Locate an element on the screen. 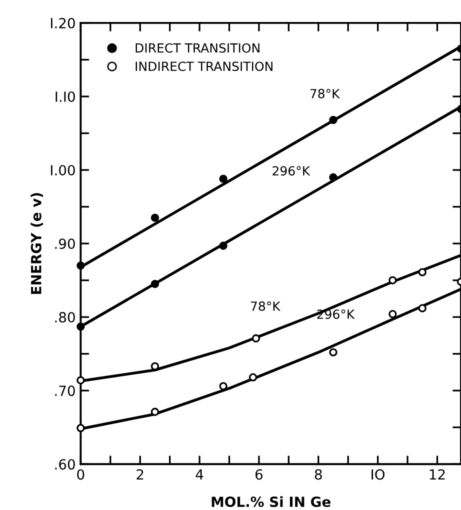 This screenshot has width=461, height=510. y-tick-label: .70 is located at coordinates (65, 391).